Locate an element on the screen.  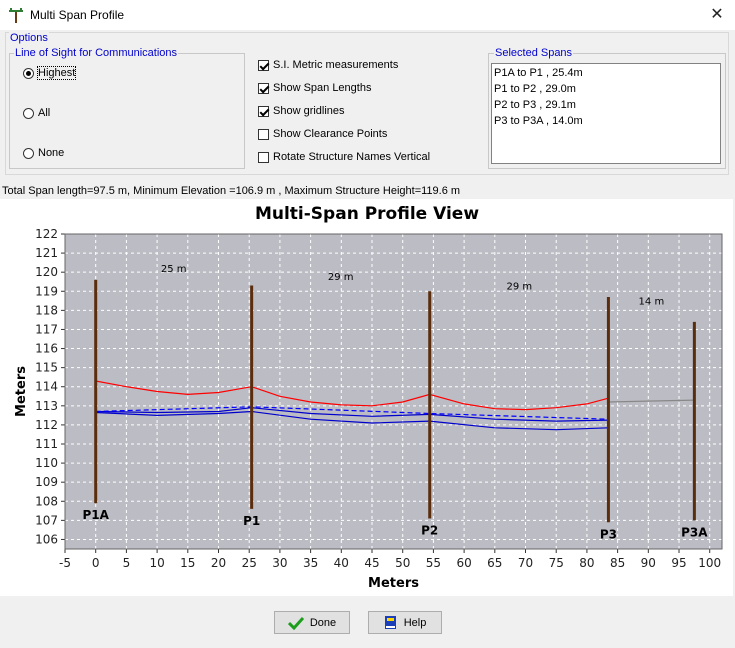
y-tick-label: 110 is located at coordinates (46, 463).